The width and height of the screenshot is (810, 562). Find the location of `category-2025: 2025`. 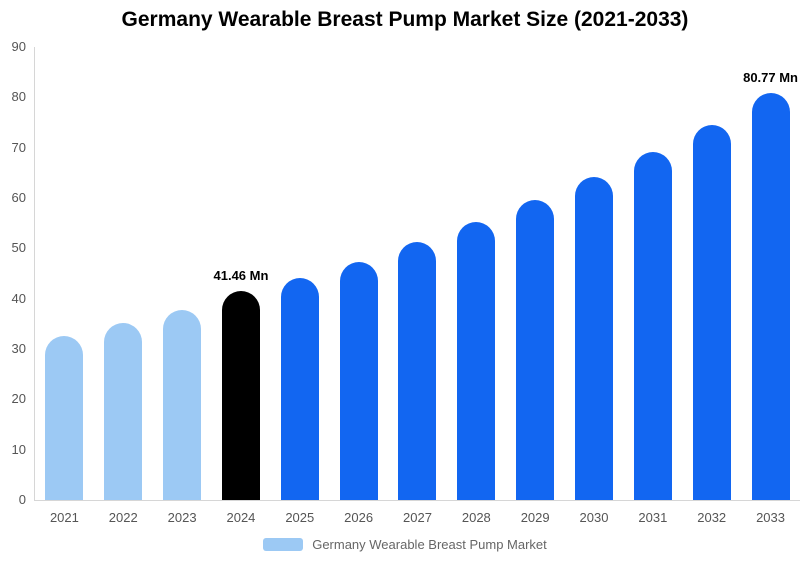

category-2025: 2025 is located at coordinates (299, 286).